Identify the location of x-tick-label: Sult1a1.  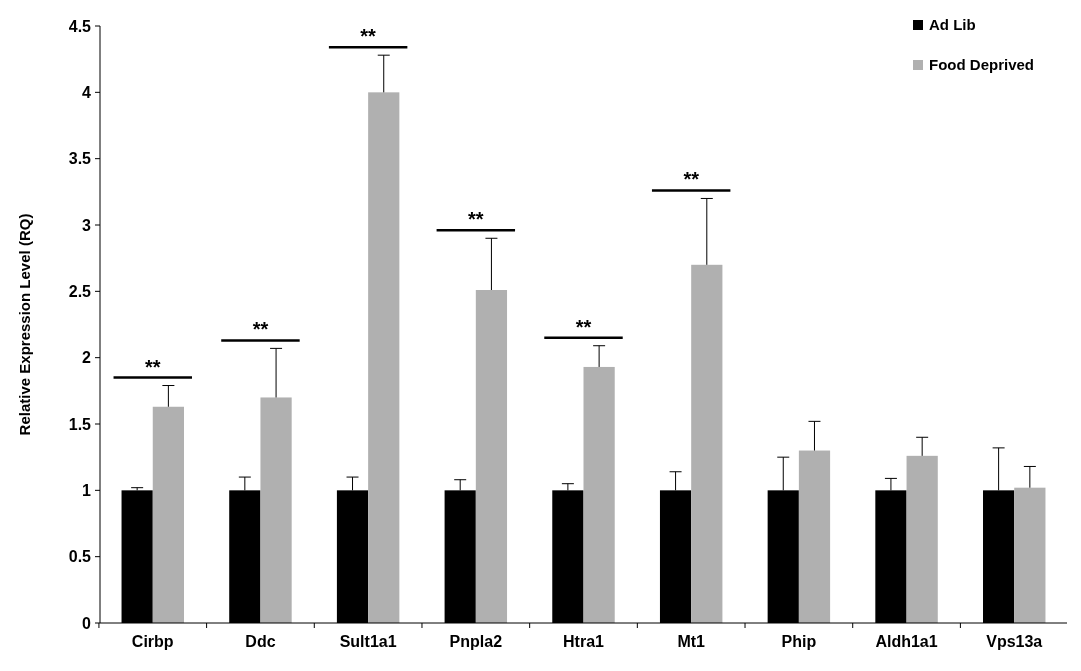
(368, 641).